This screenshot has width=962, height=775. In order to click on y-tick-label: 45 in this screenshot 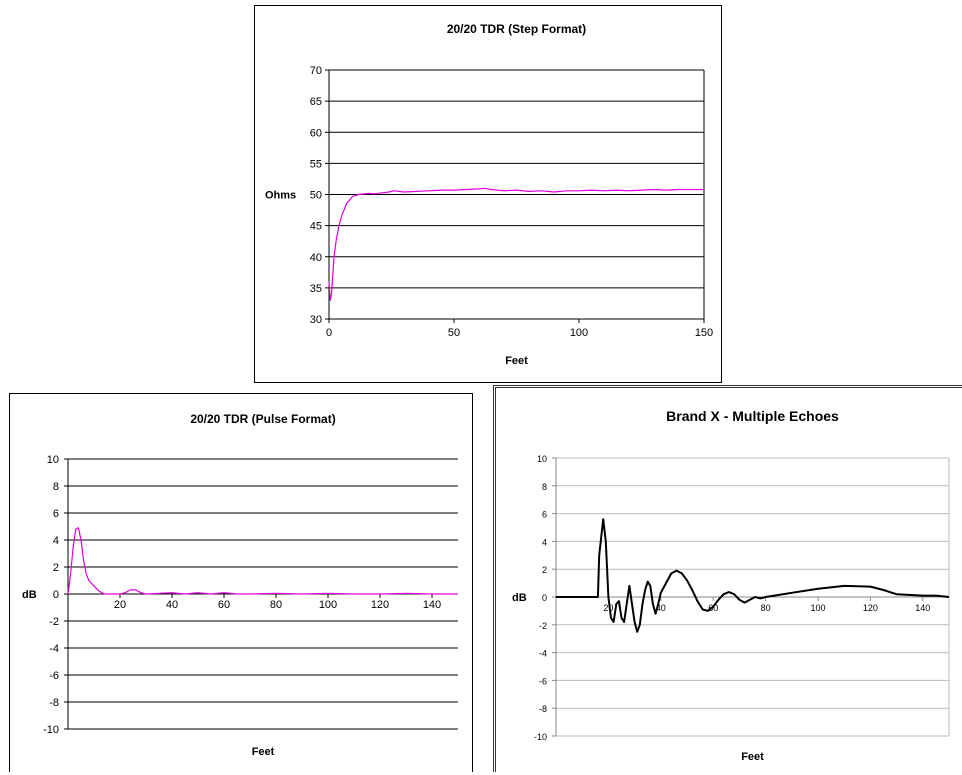, I will do `click(316, 227)`.